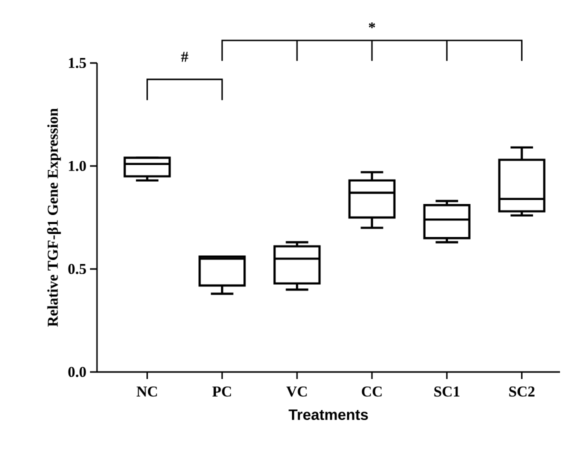 Image resolution: width=567 pixels, height=459 pixels. What do you see at coordinates (77, 166) in the screenshot?
I see `y-tick-label: 1.0` at bounding box center [77, 166].